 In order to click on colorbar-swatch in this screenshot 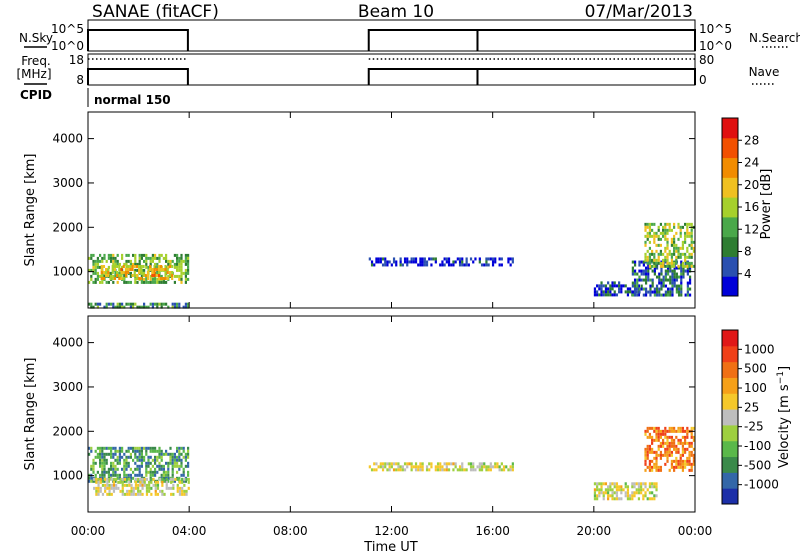, I will do `click(730, 464)`.